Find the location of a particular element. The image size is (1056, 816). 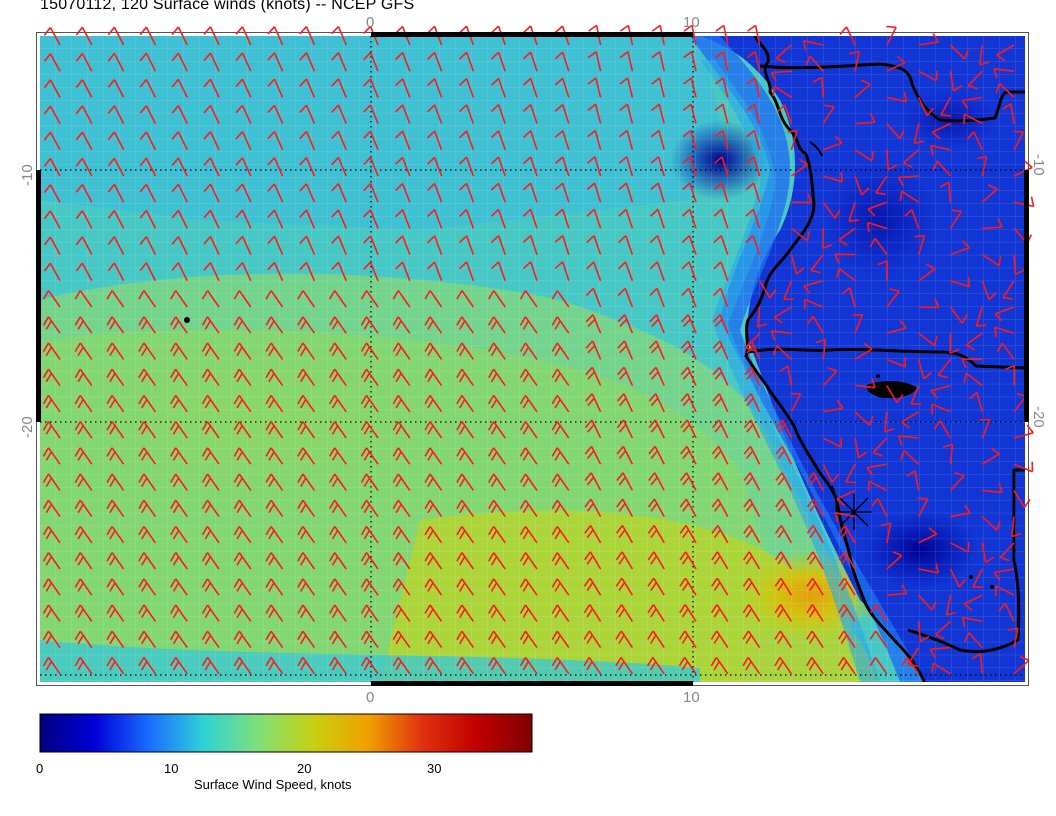

colorbar-tick-30: 30 is located at coordinates (434, 768).